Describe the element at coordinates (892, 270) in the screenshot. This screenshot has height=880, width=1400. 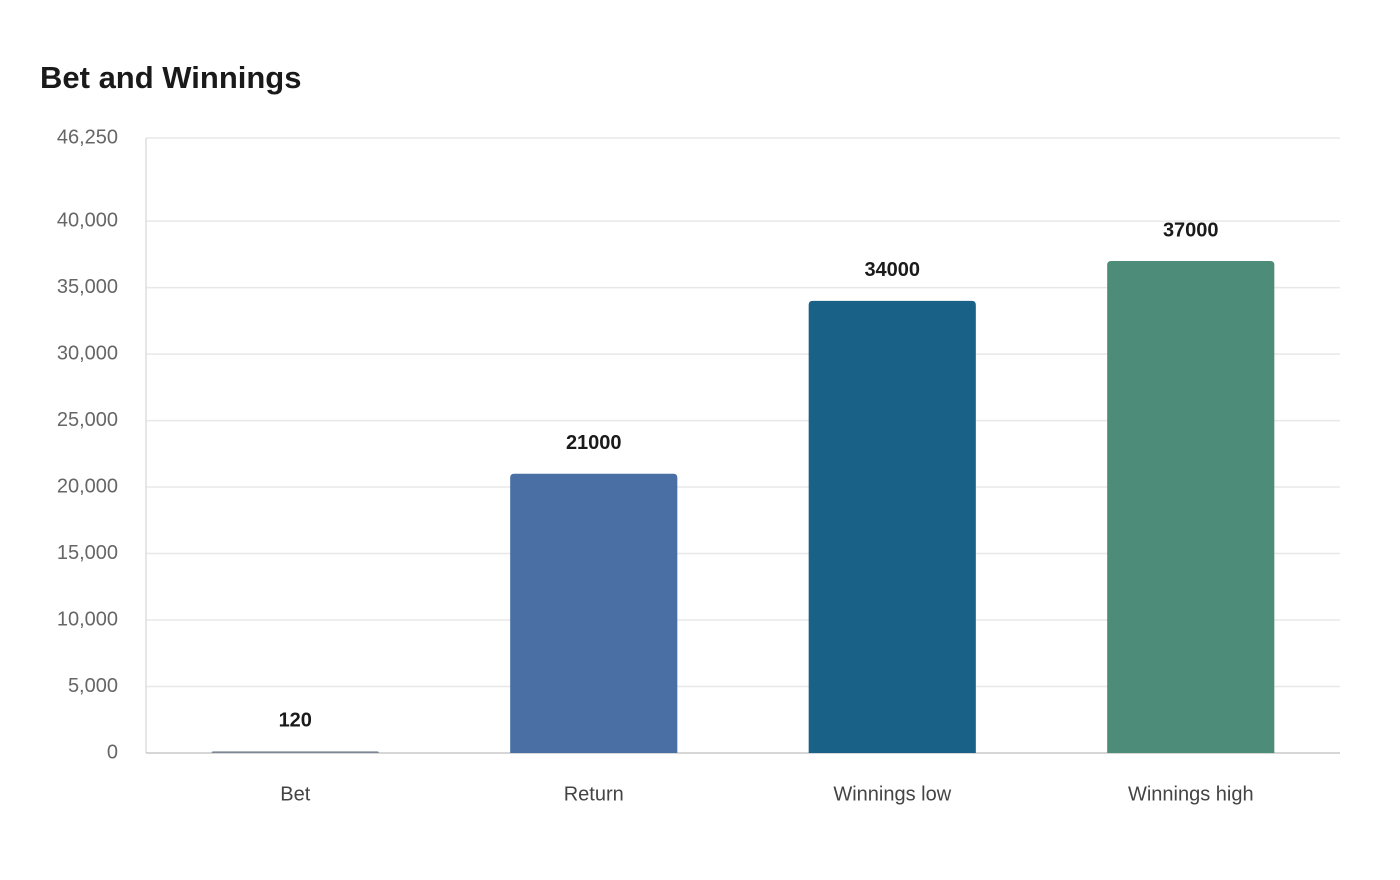
I see `value-label: 34000` at that location.